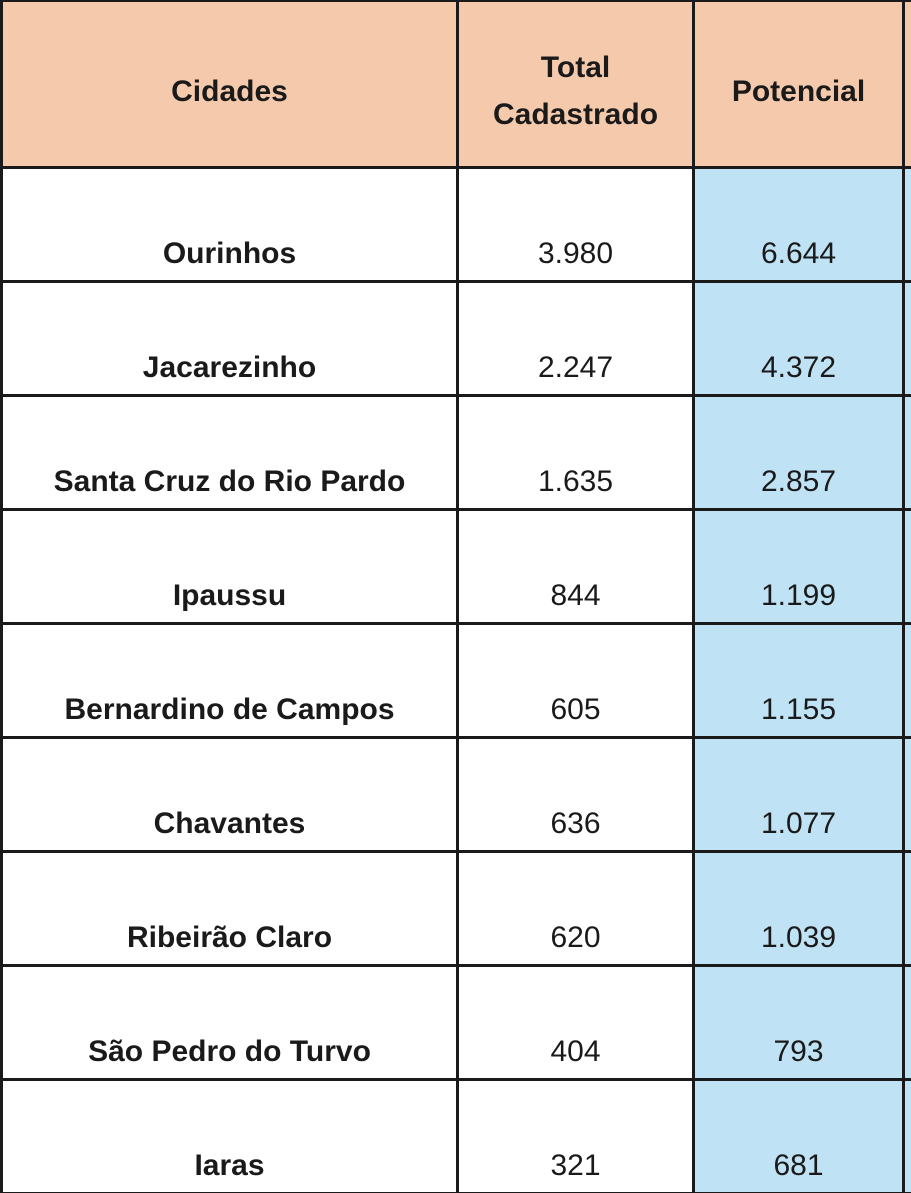 The width and height of the screenshot is (911, 1193). I want to click on table-row: Chavantes 636 1.077, so click(455, 794).